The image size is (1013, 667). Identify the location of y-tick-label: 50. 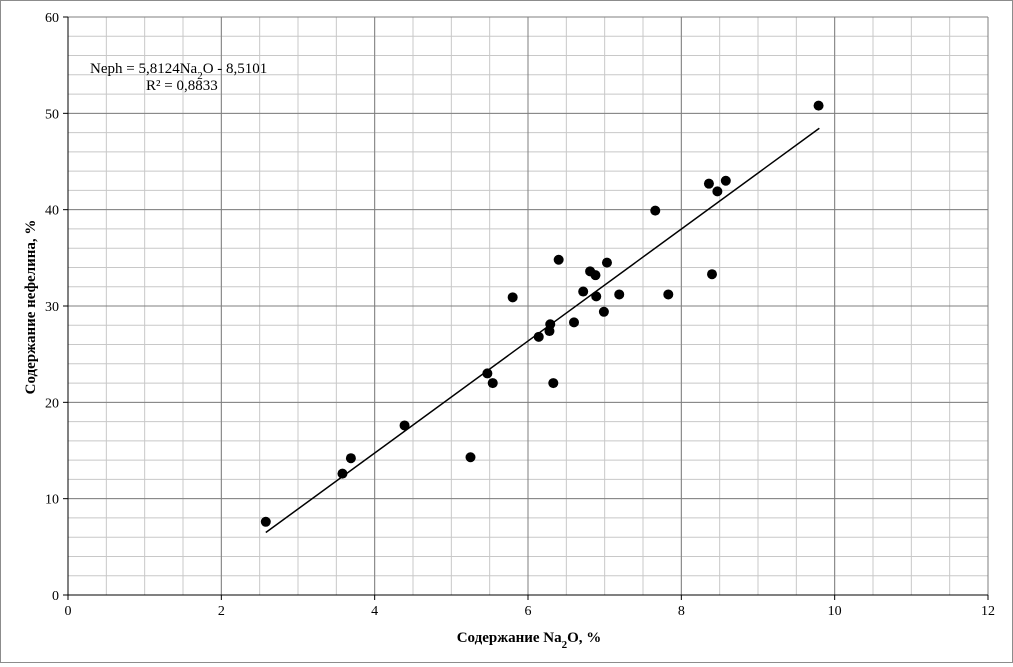
(52, 114).